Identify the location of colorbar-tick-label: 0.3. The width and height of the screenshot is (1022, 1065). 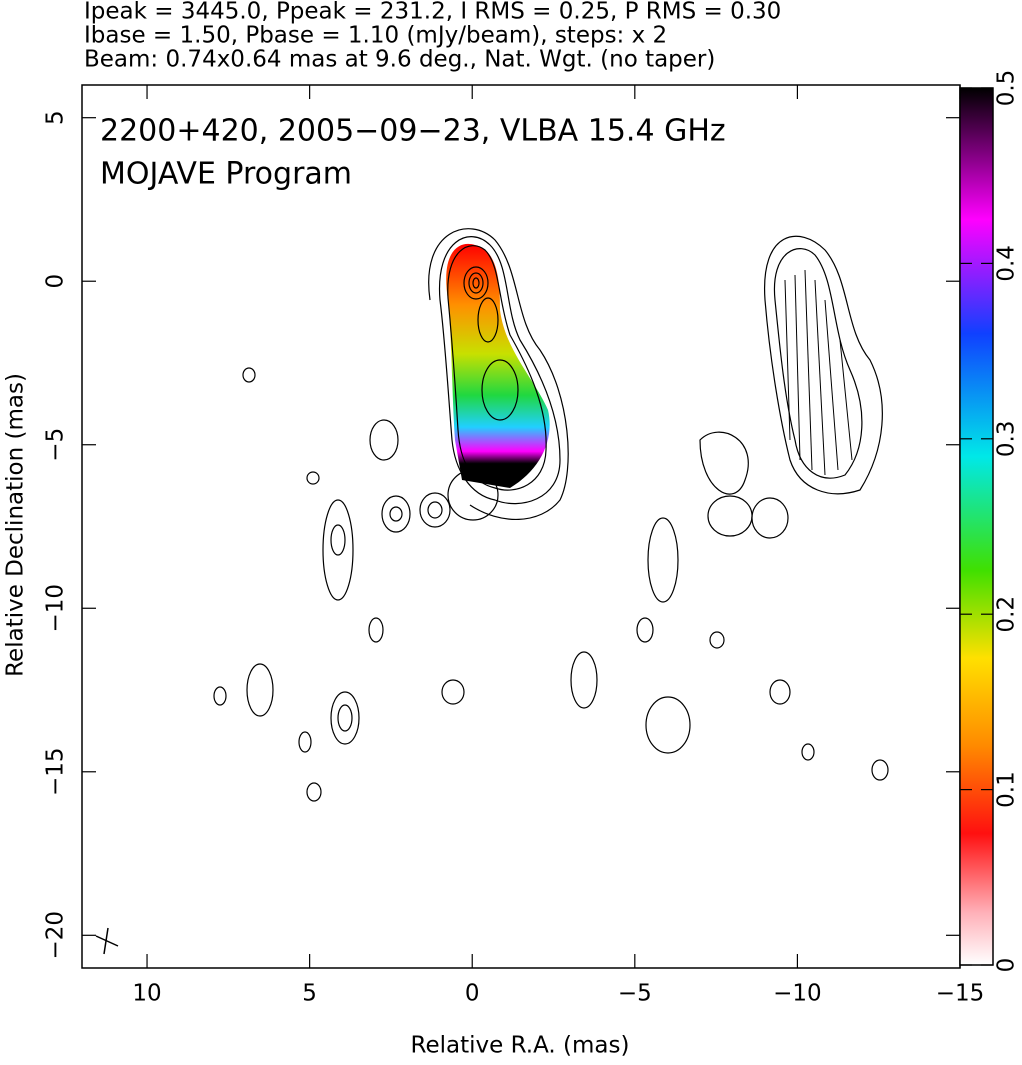
(1007, 439).